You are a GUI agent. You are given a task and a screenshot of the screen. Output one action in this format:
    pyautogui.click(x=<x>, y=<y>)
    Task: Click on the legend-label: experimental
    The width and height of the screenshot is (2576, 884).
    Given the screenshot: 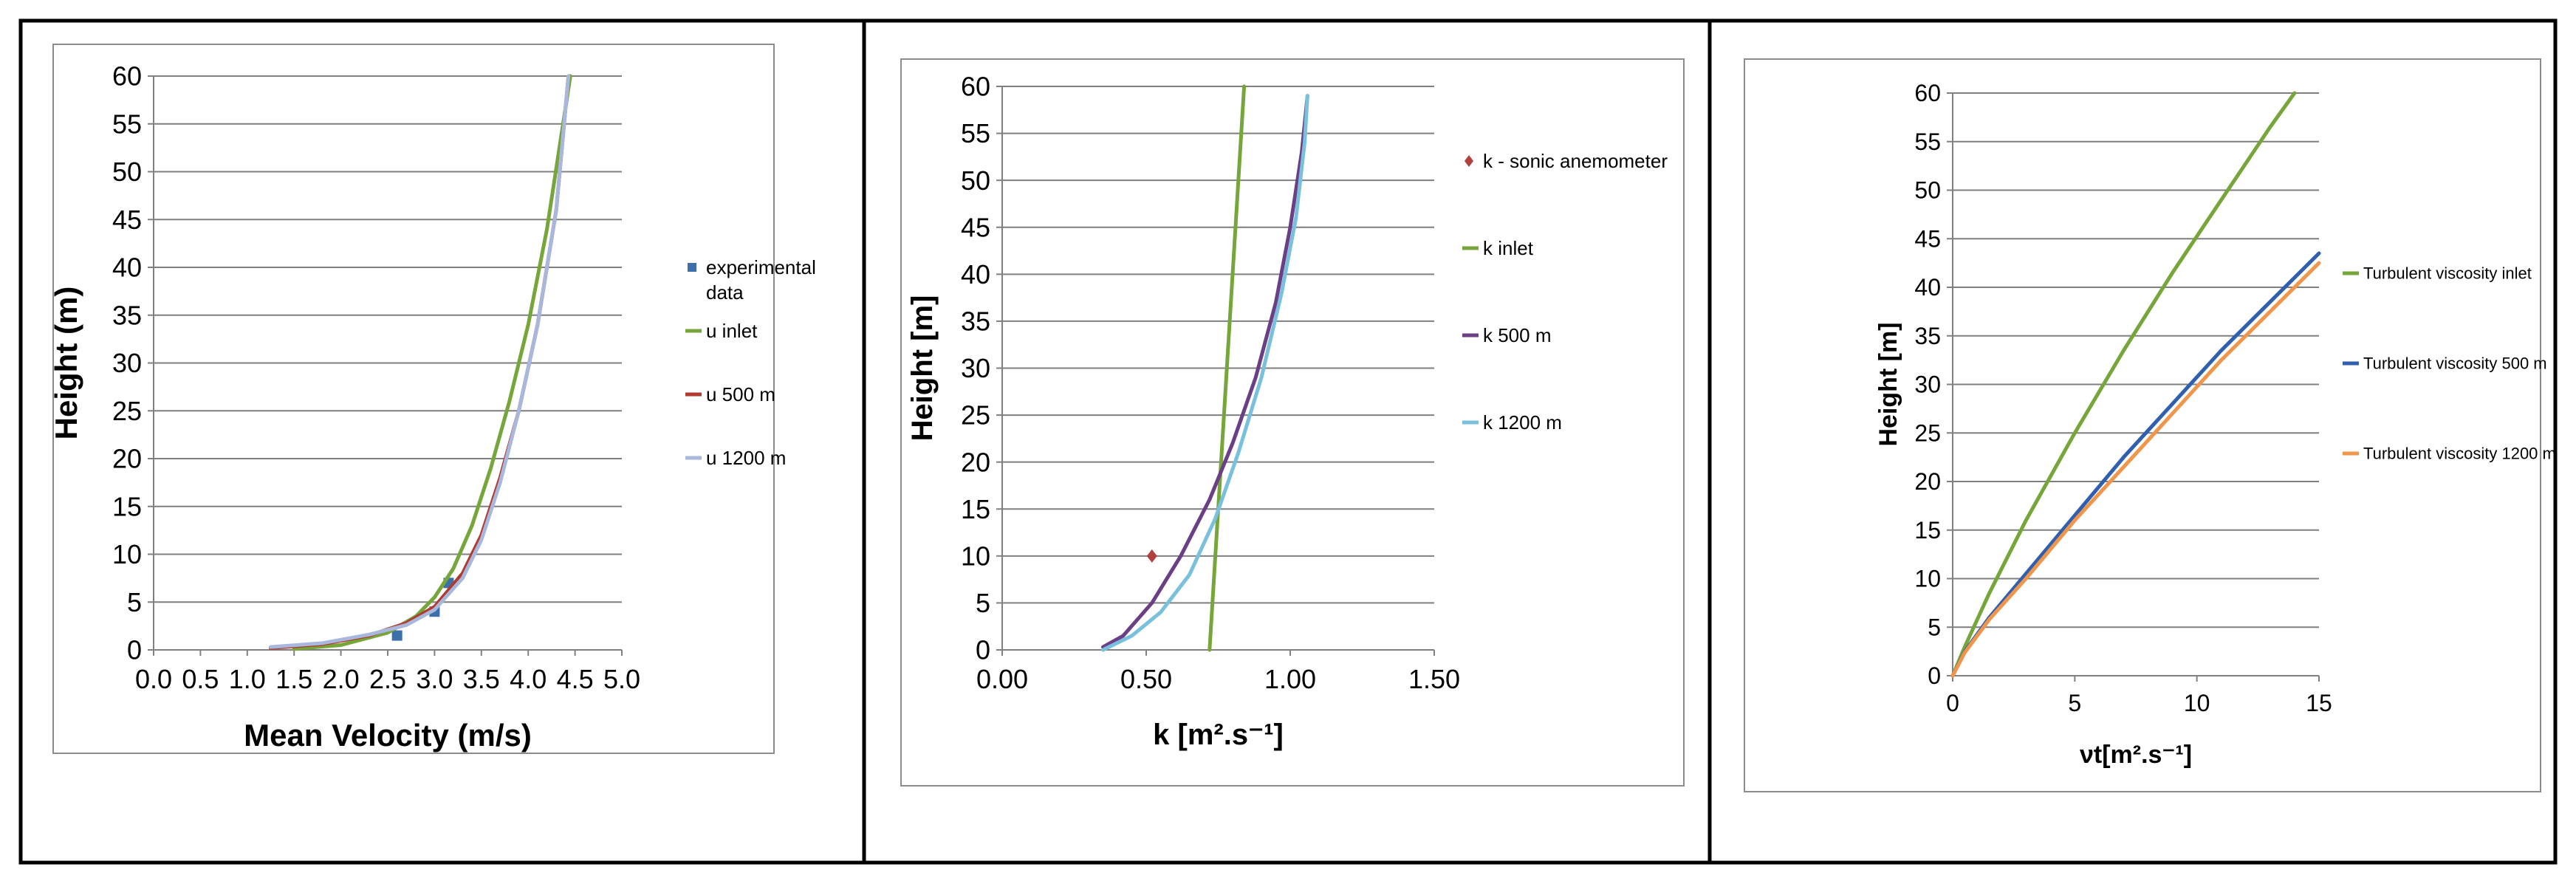 What is the action you would take?
    pyautogui.click(x=761, y=267)
    